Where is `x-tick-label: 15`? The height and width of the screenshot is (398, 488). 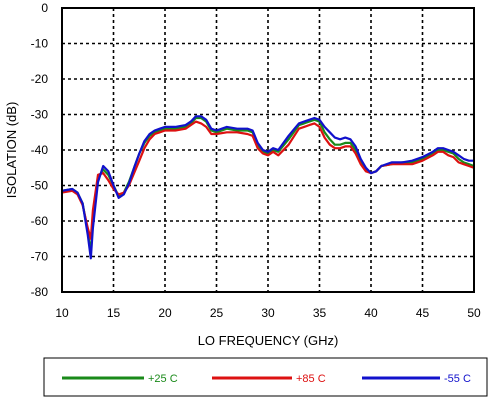 x-tick-label: 15 is located at coordinates (114, 313).